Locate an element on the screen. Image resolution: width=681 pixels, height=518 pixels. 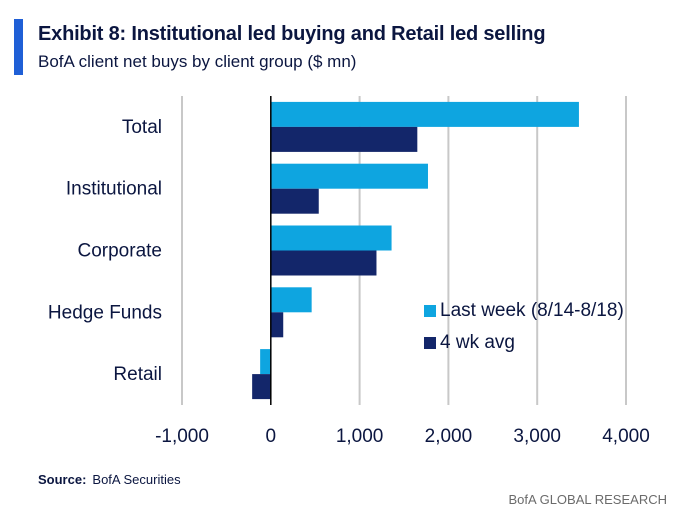
source-note: Source: BofA Securities is located at coordinates (109, 479).